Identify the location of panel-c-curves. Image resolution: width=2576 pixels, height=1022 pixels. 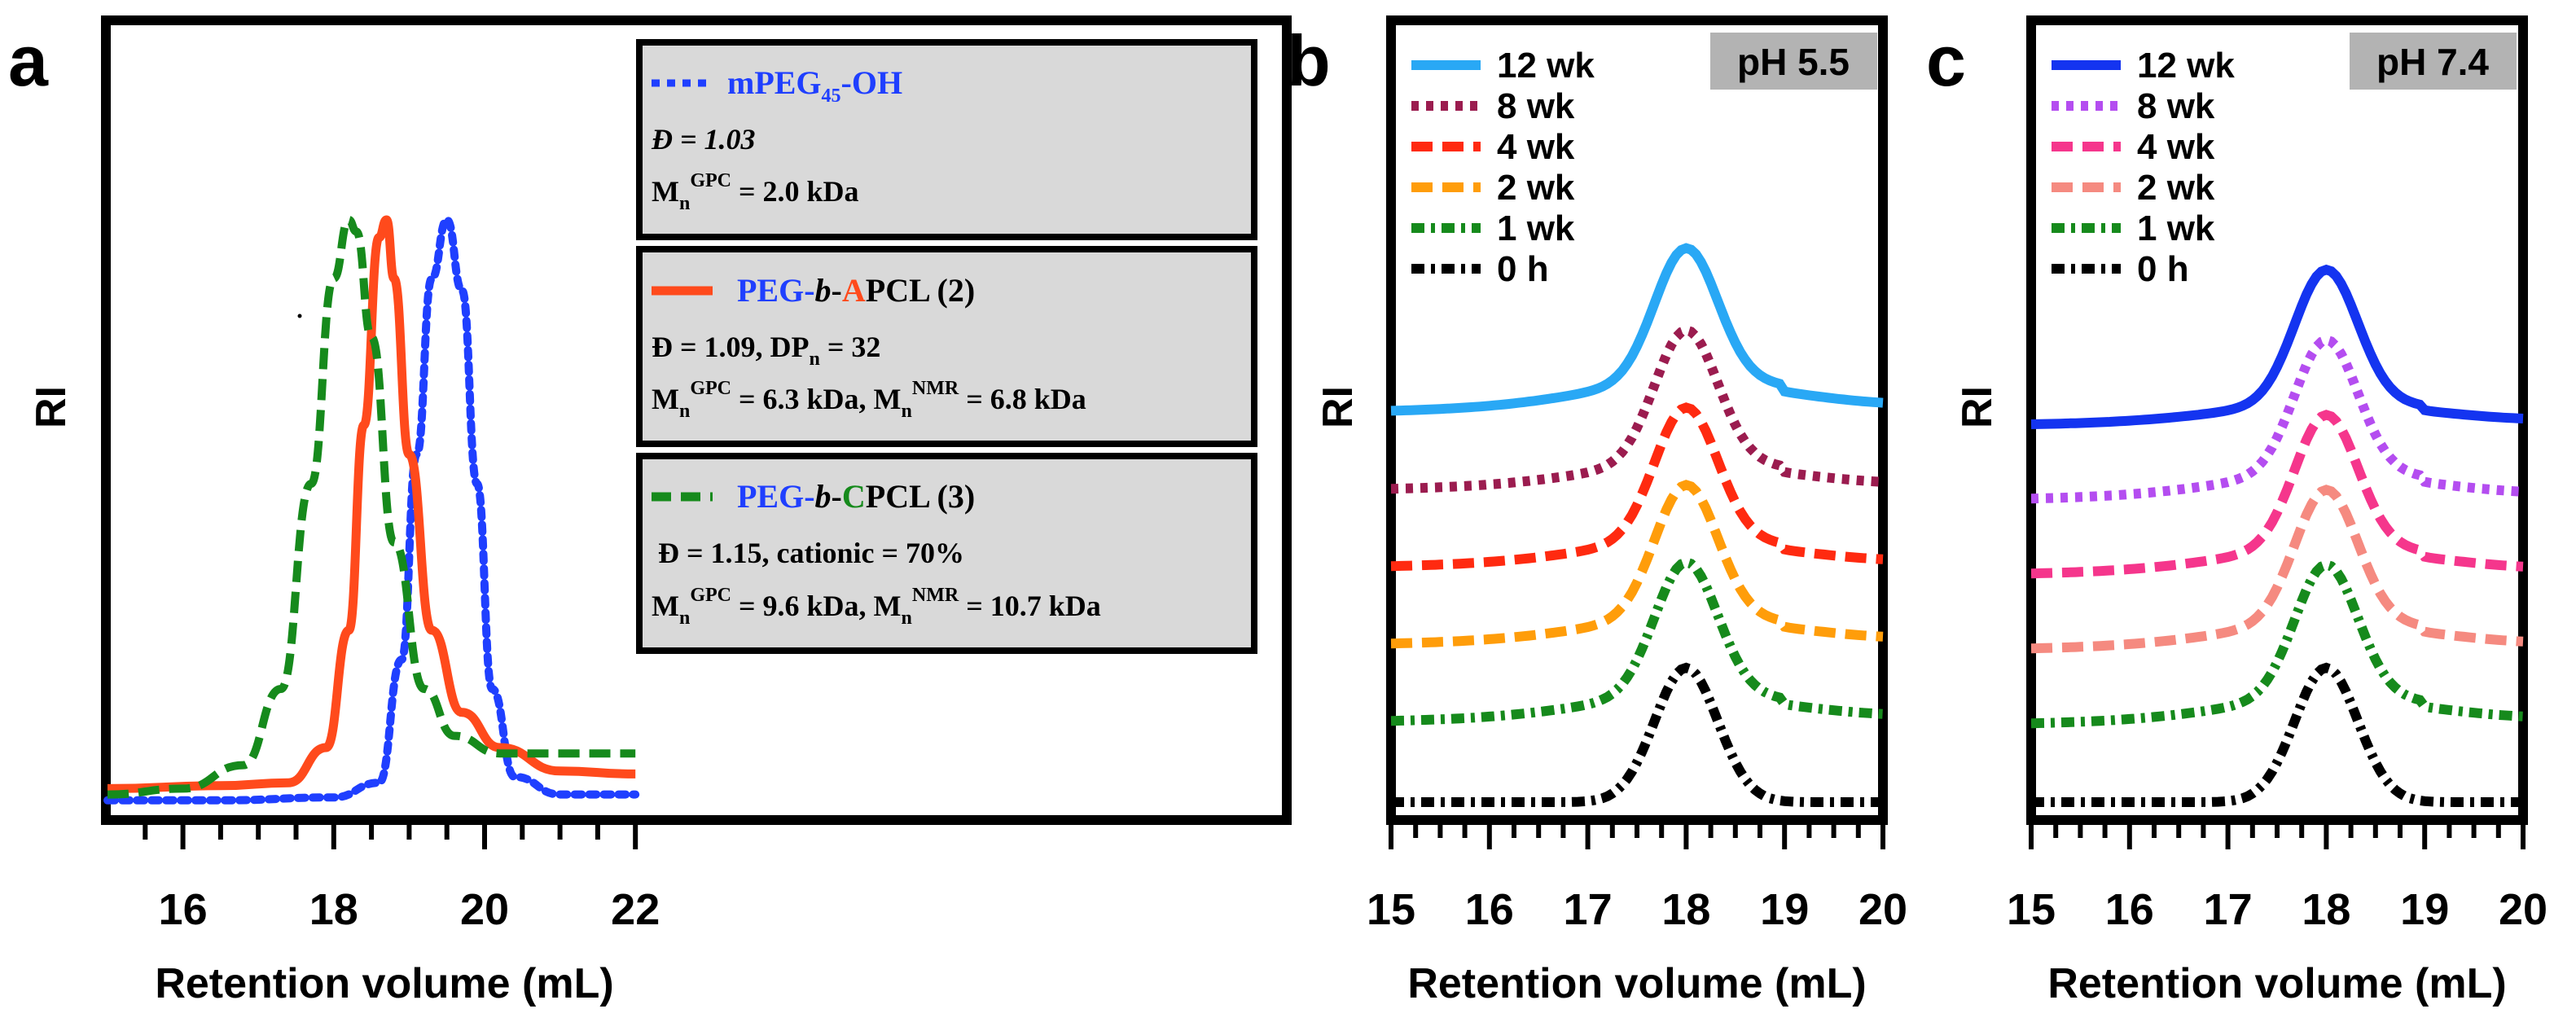
(2277, 535).